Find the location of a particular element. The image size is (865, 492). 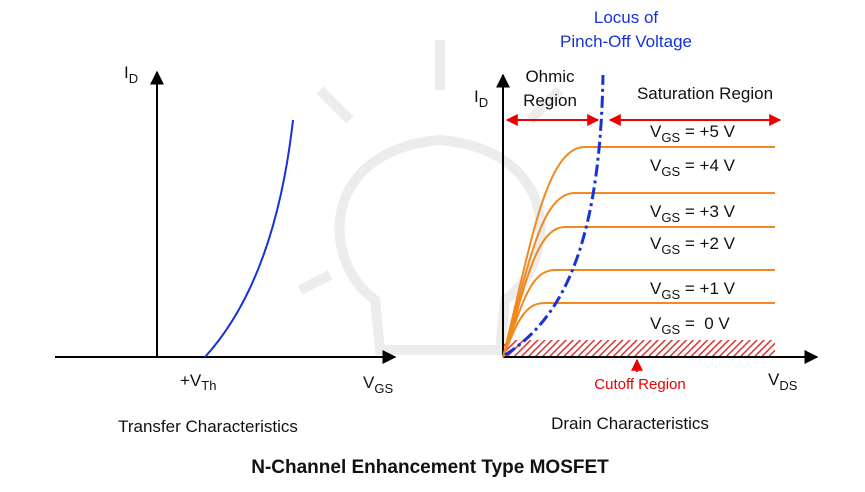

curve-label-part: = +2 V is located at coordinates (707, 243).